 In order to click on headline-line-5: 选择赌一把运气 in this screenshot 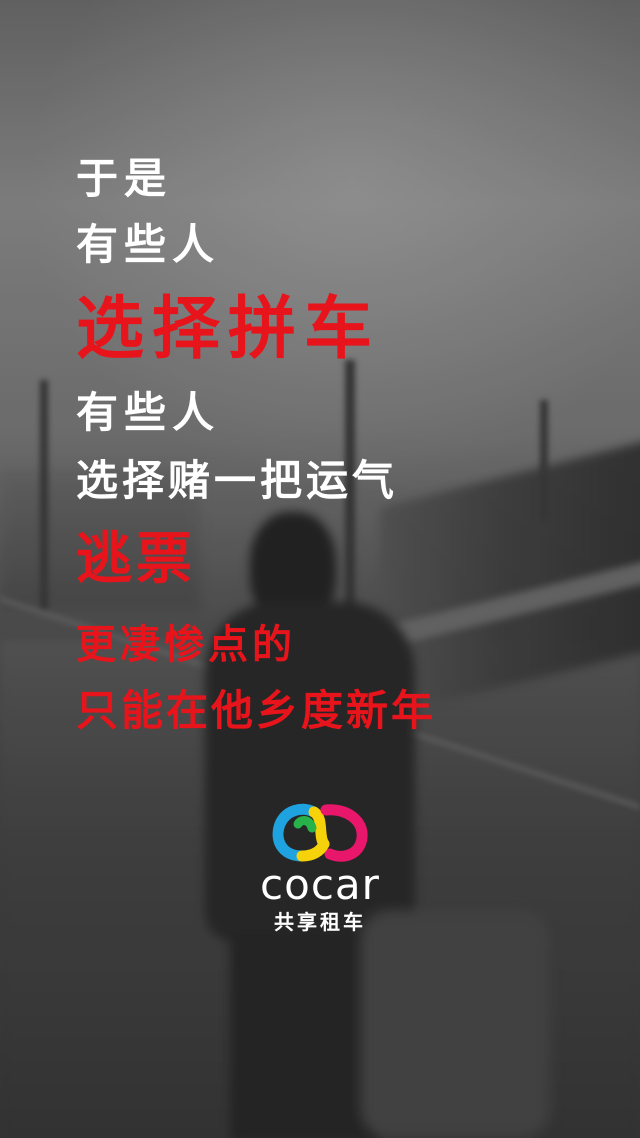, I will do `click(237, 481)`.